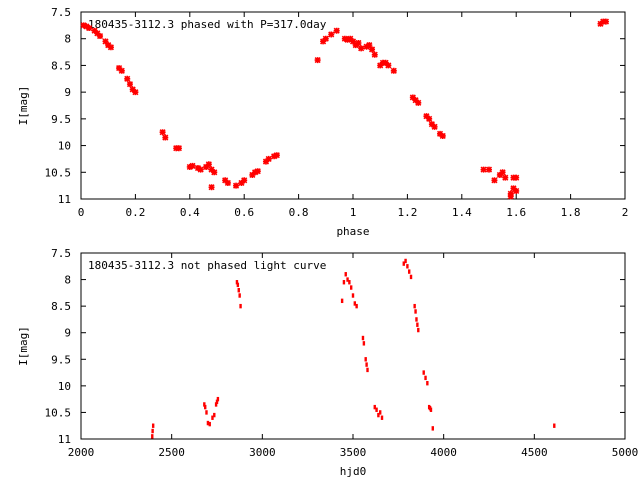  I want to click on y-tick-label: 9.5, so click(61, 359).